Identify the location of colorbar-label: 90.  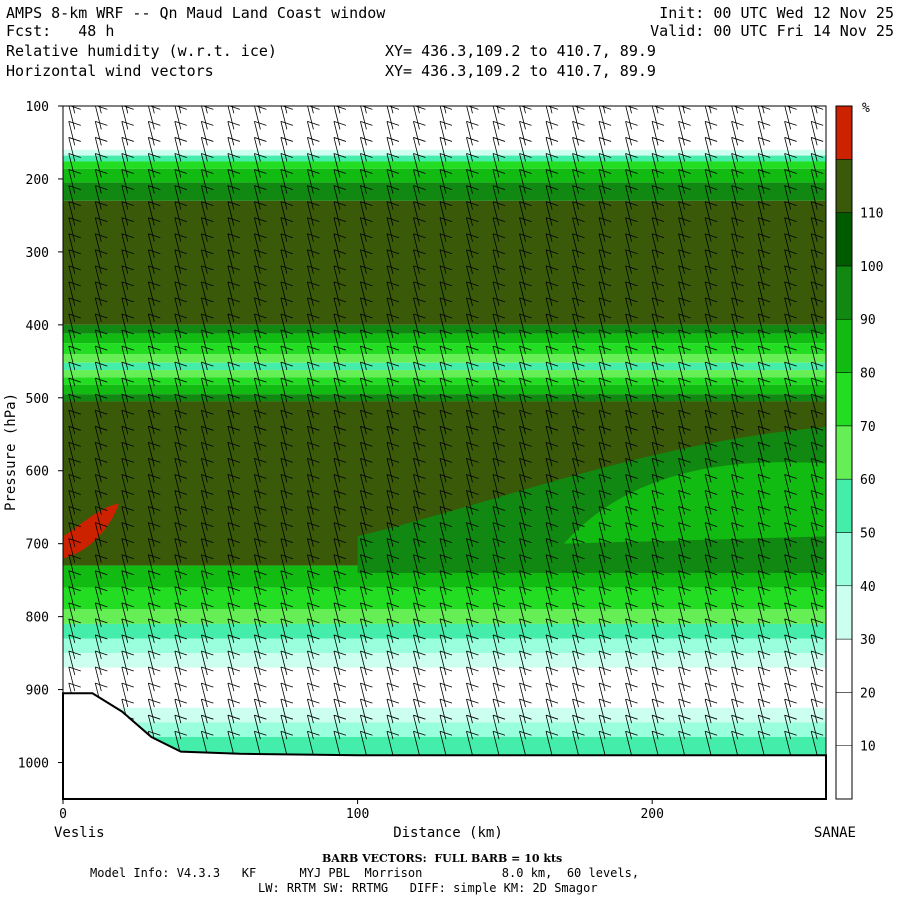
(868, 320).